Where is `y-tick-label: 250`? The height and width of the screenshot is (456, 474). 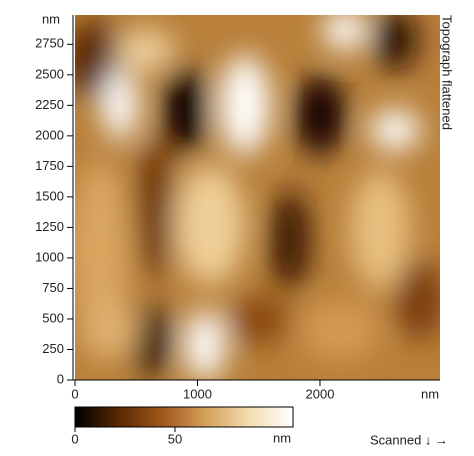
y-tick-label: 250 is located at coordinates (53, 348).